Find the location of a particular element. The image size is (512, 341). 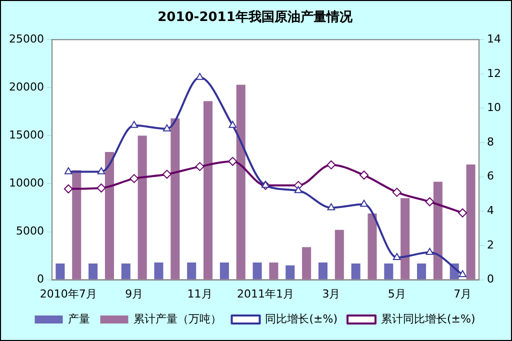

legend-label: 同比增长(±%) is located at coordinates (301, 319).